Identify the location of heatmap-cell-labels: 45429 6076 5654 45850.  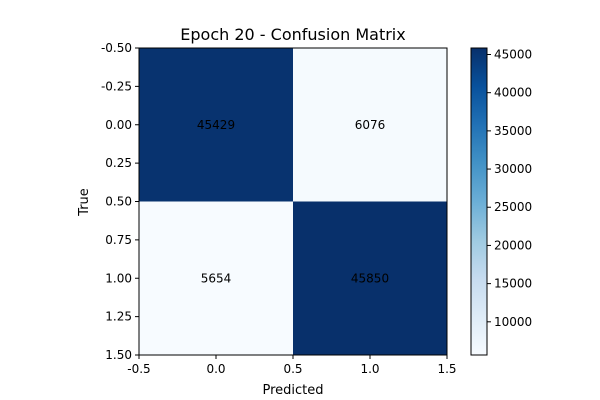
(293, 202).